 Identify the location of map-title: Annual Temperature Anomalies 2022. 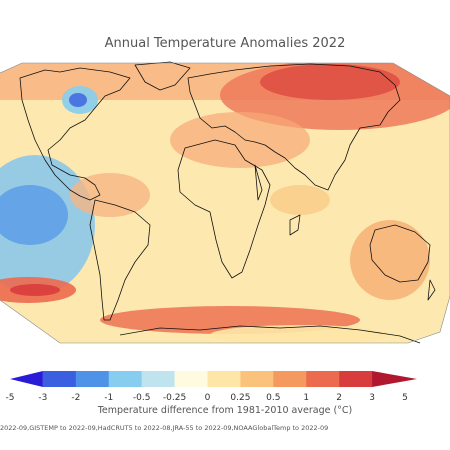
(225, 43).